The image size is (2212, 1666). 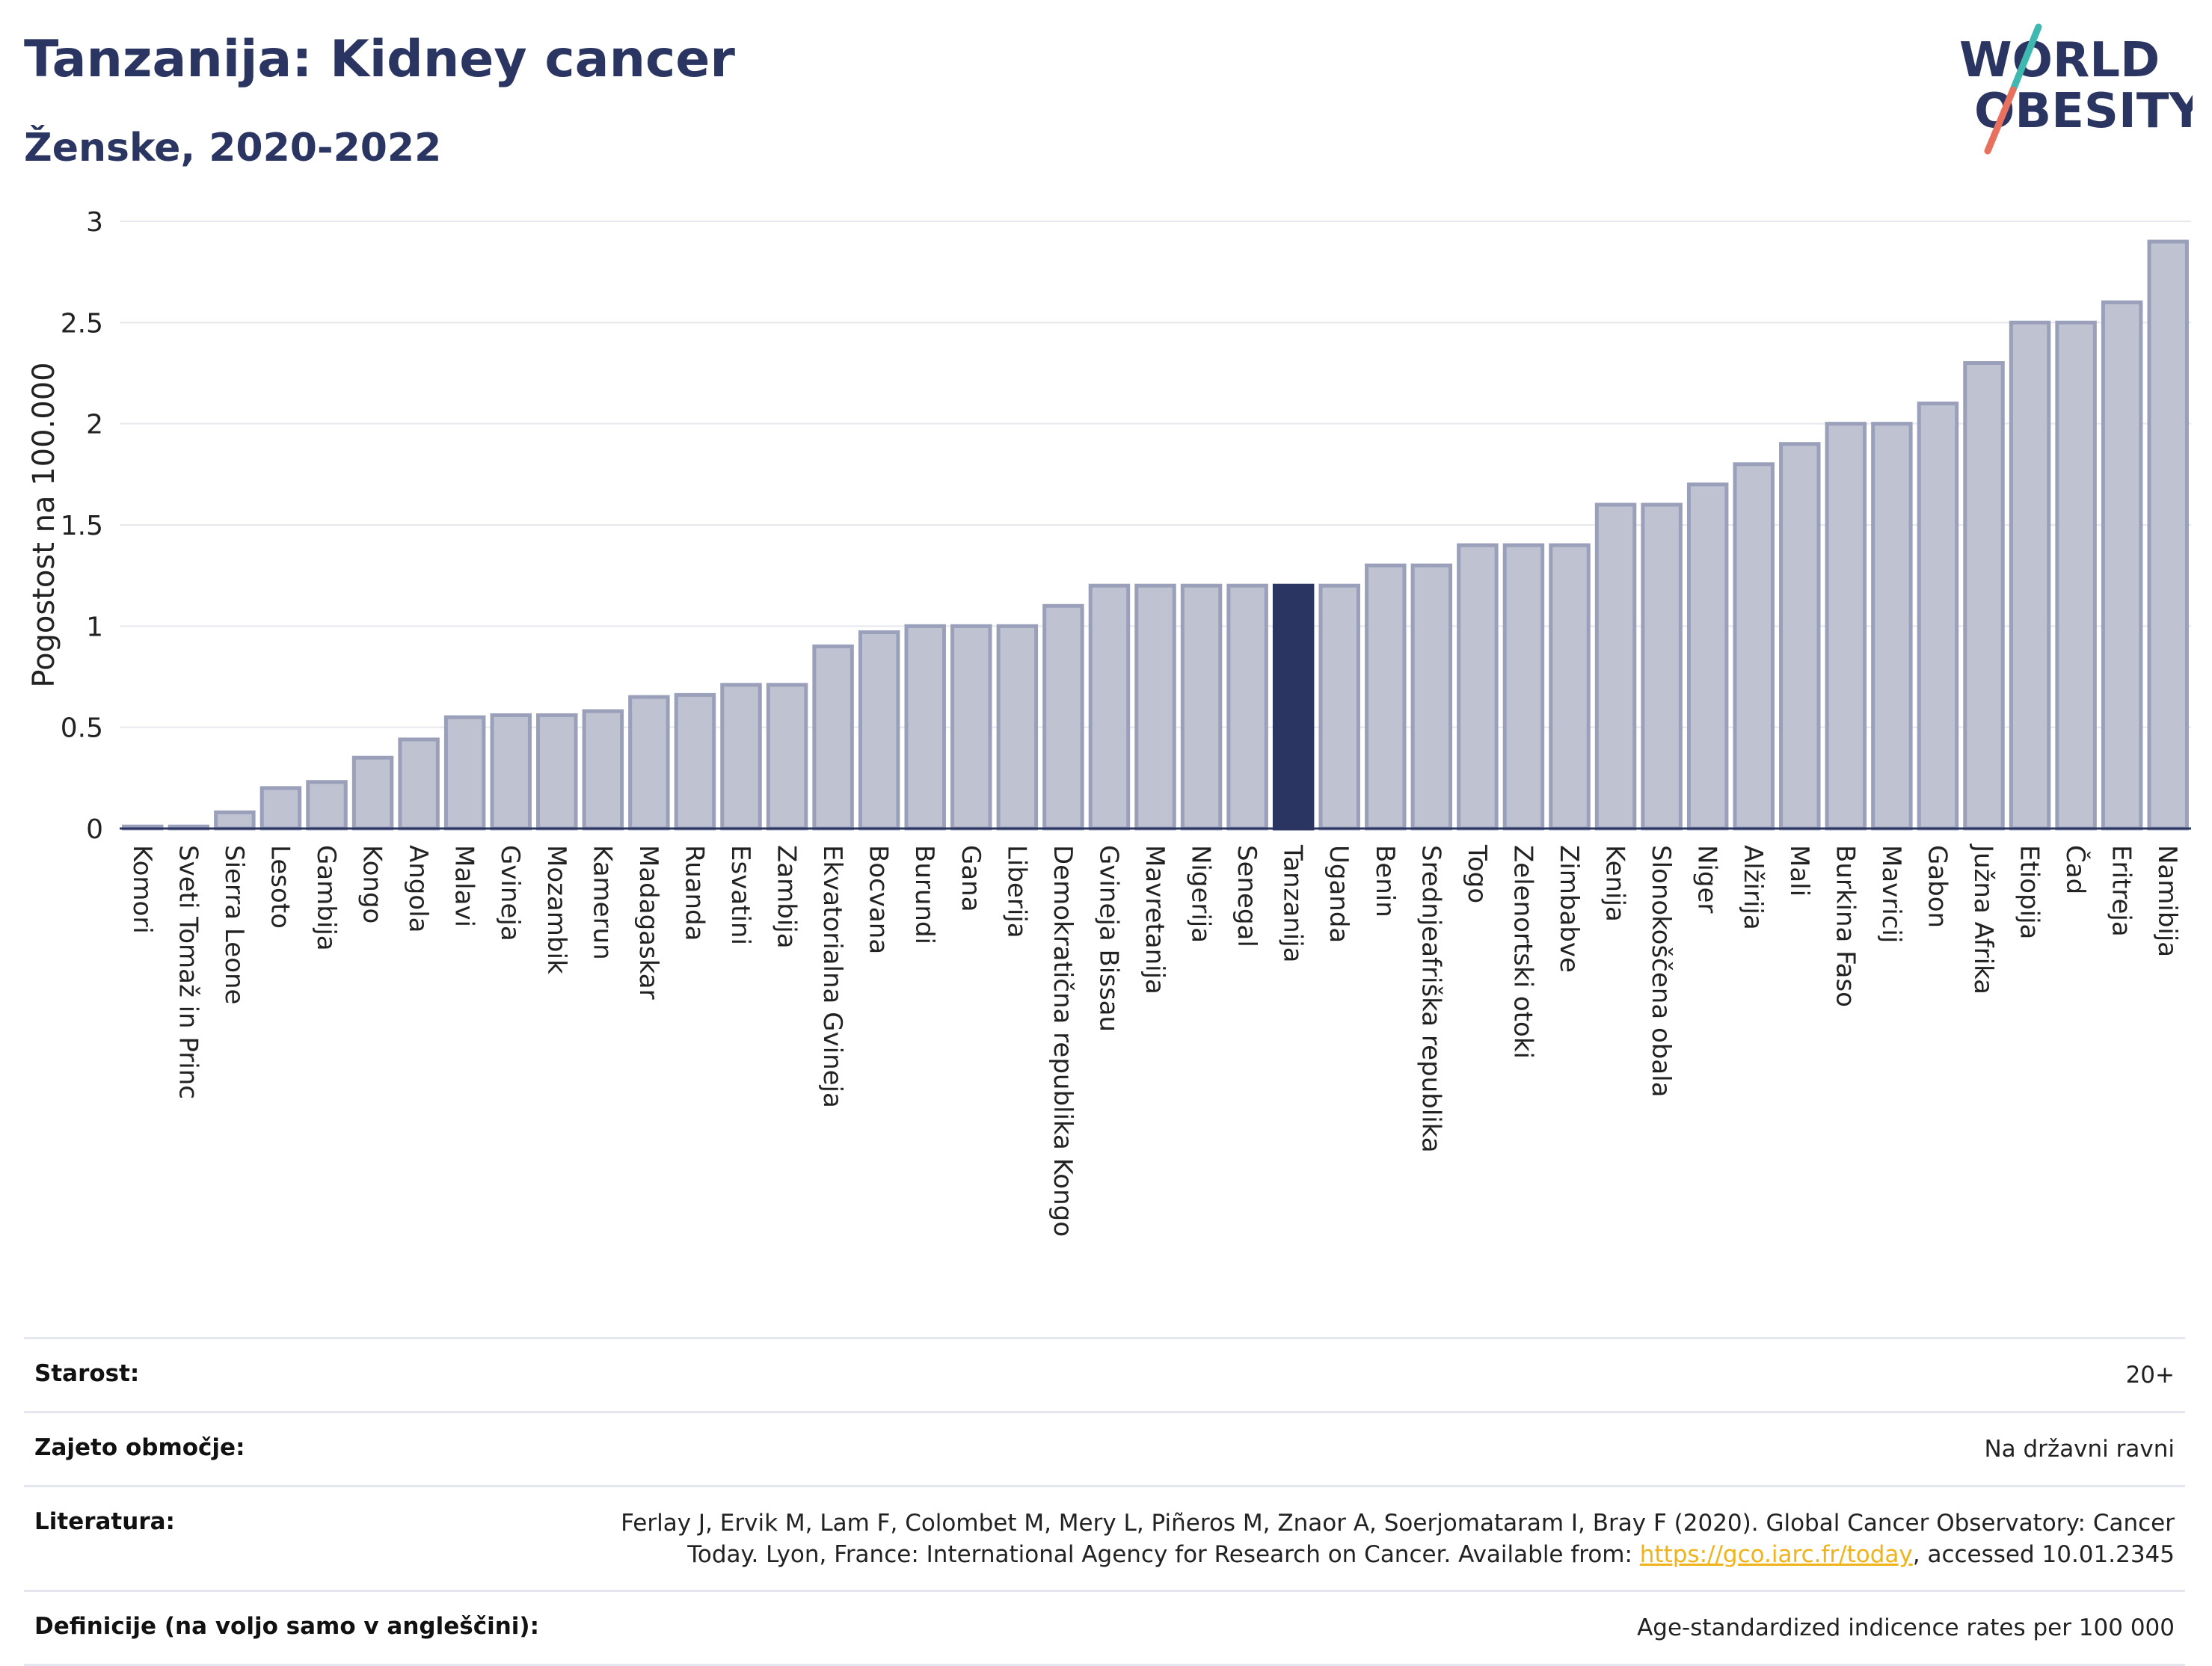 I want to click on x-tick-label: Mavretanija, so click(x=1155, y=920).